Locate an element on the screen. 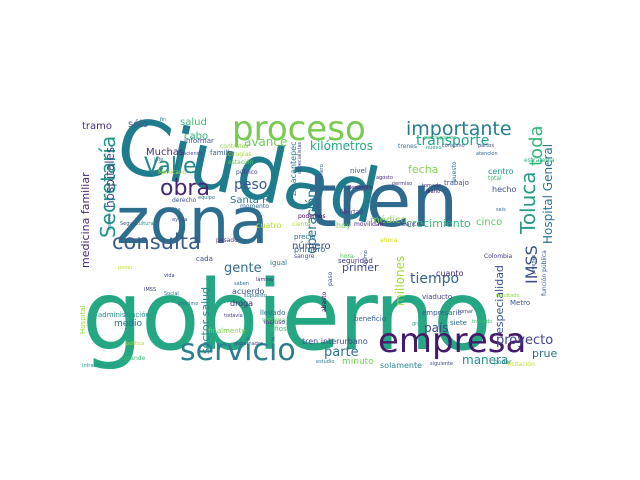  word-infraestructura: Infraestructura is located at coordinates (101, 366).